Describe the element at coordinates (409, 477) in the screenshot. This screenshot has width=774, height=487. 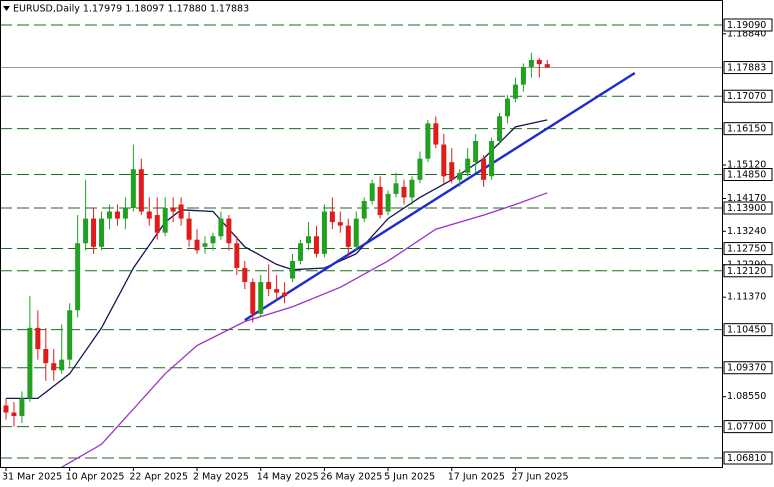
I see `x-tick-label: 5 Jun 2025` at that location.